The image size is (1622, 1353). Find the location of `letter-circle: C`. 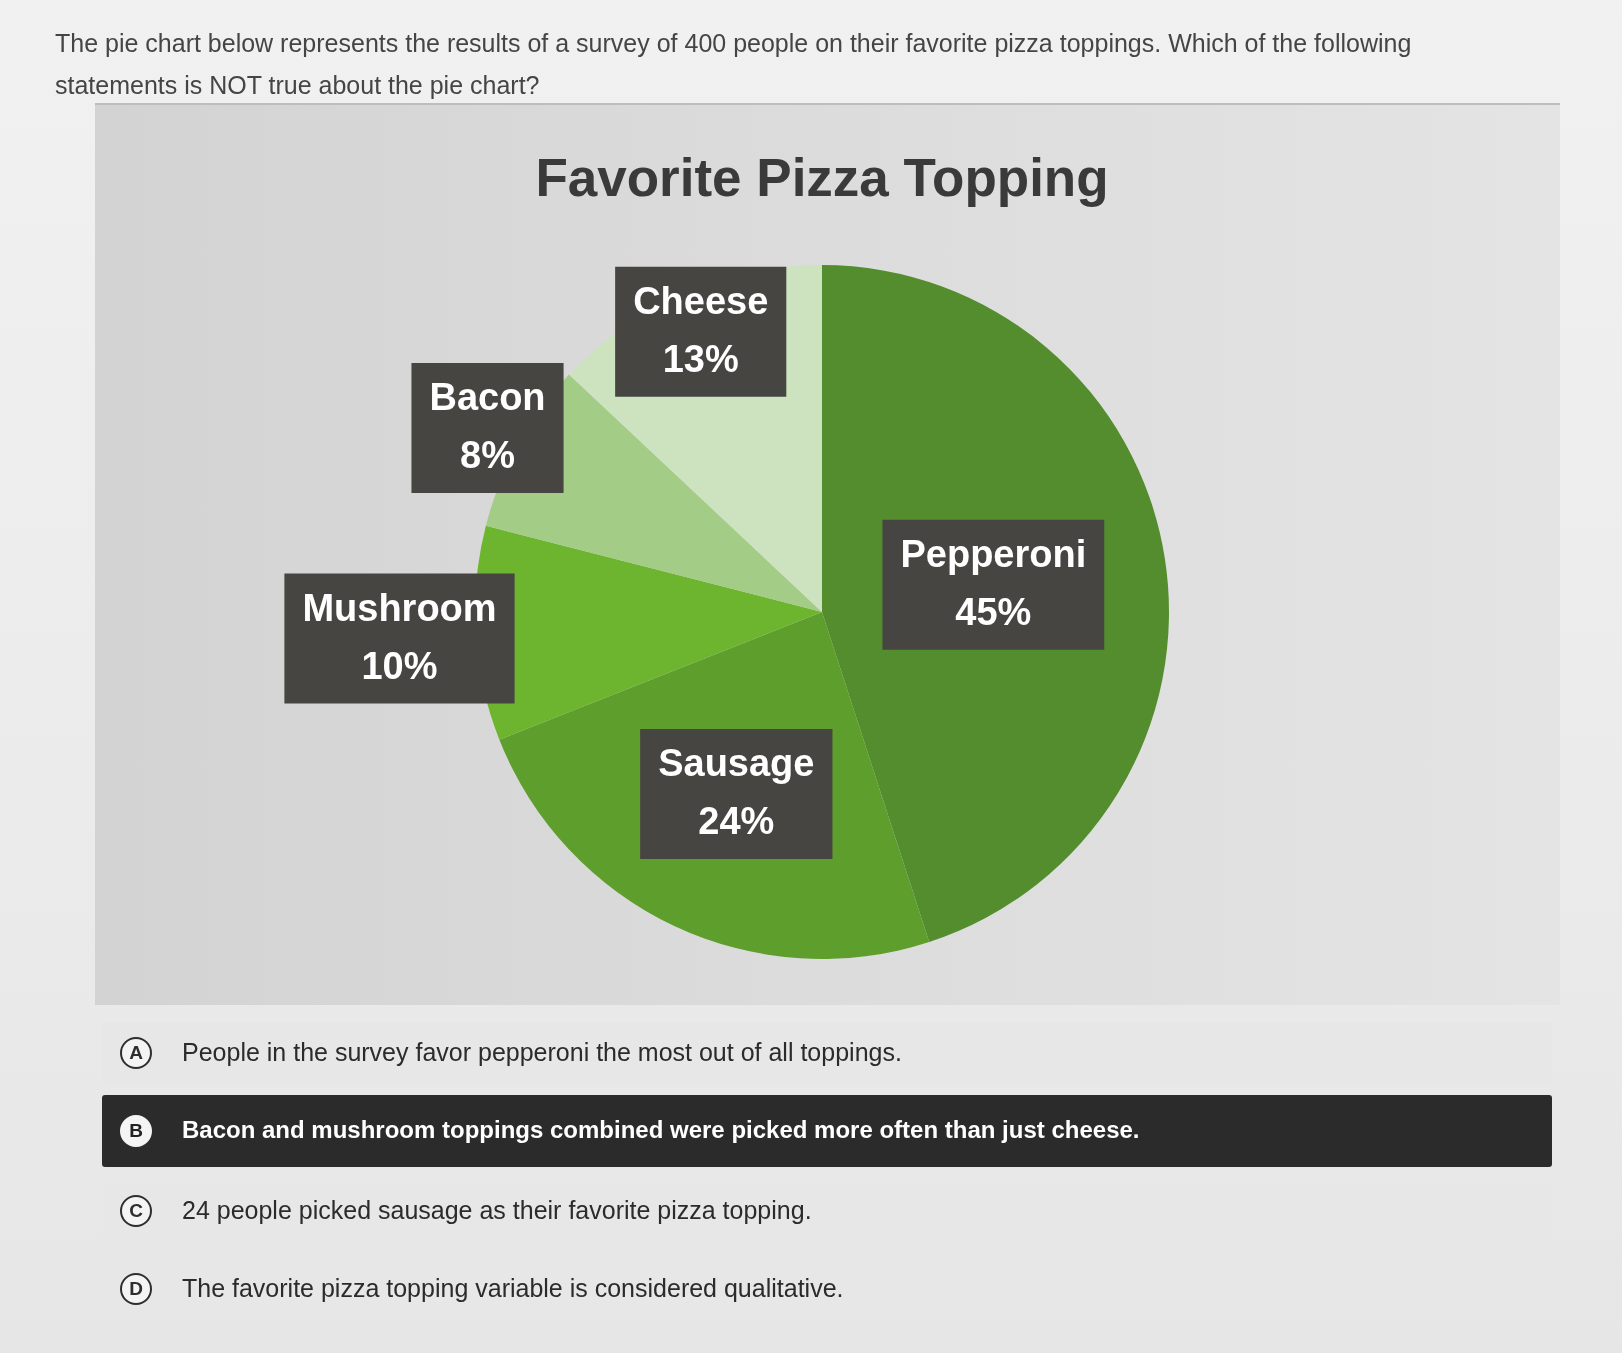

letter-circle: C is located at coordinates (136, 1211).